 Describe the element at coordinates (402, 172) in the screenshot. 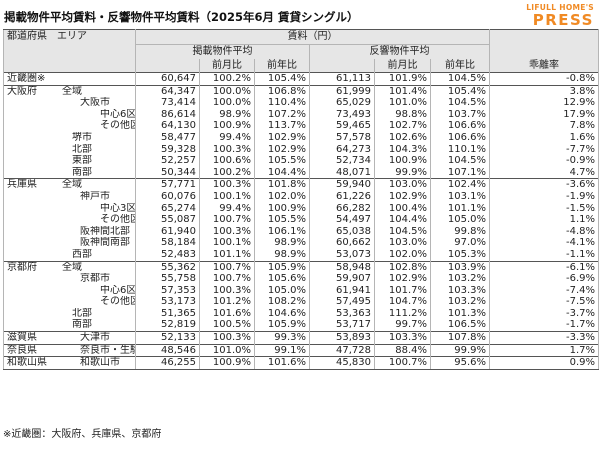

I see `cell-response-mom: 99.9%` at that location.